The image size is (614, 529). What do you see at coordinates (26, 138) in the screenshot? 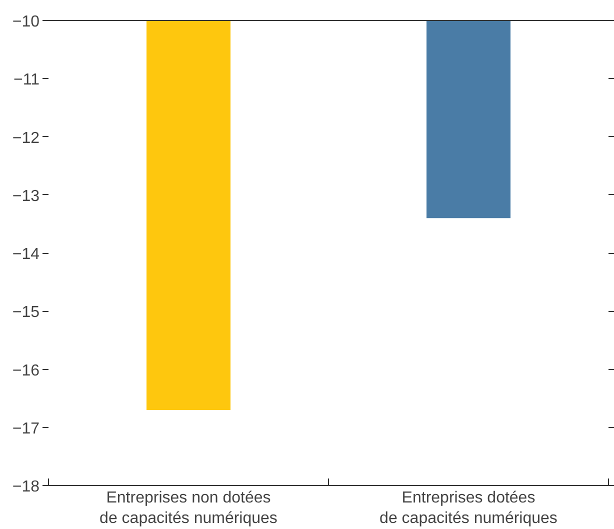
I see `y-tick-label: −12` at bounding box center [26, 138].